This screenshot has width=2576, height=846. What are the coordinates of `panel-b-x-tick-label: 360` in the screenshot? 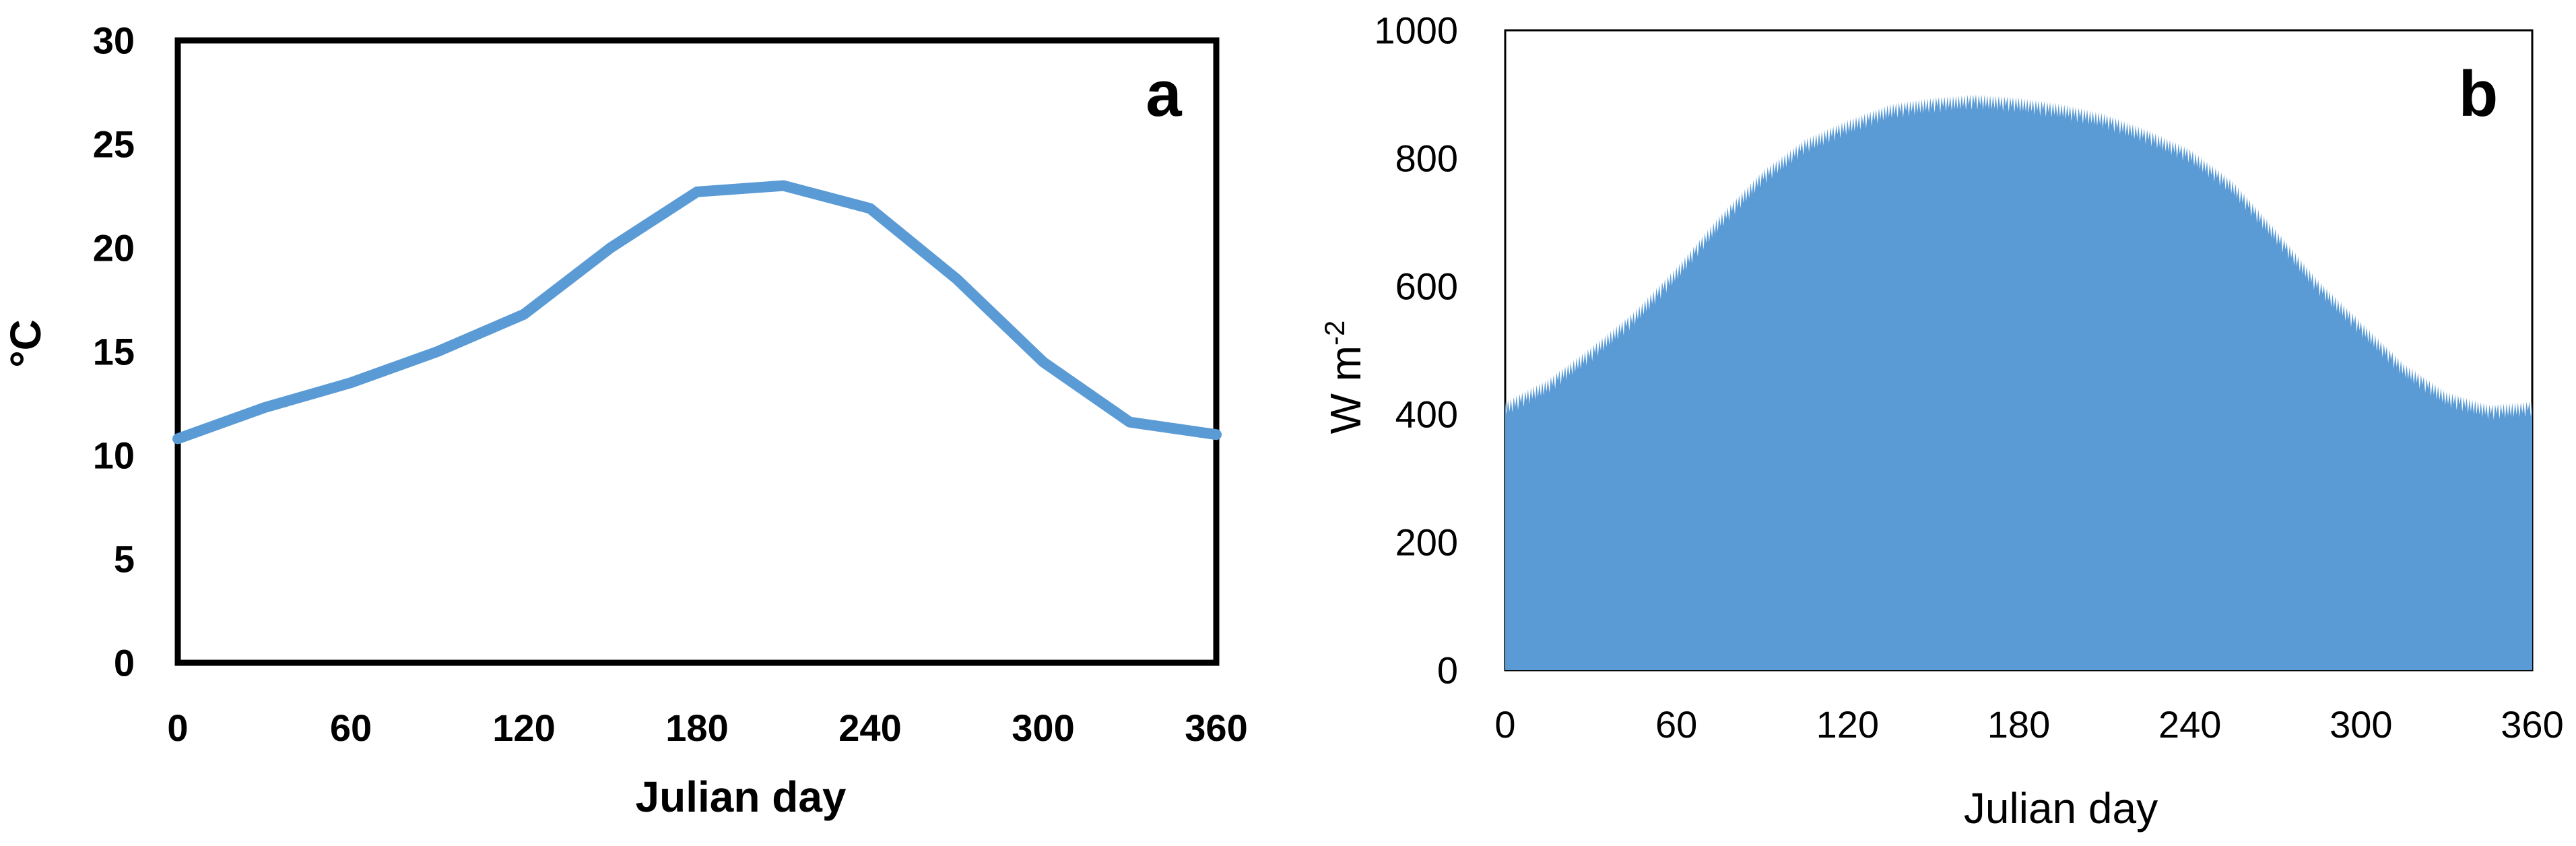 It's located at (2532, 724).